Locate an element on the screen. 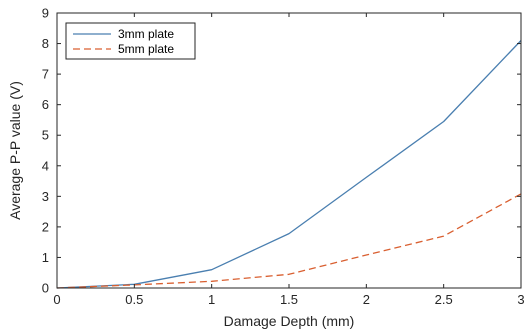 The image size is (530, 329). x-tick-label: 3 is located at coordinates (520, 299).